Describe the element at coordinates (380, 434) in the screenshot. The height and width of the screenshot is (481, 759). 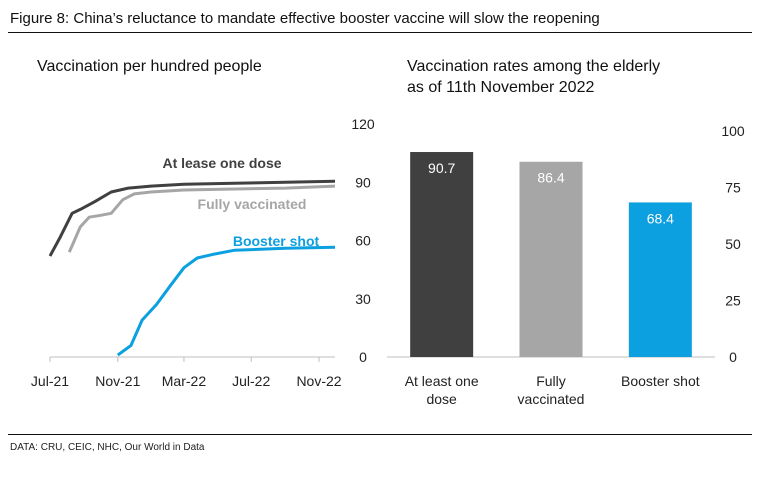
I see `bottom-divider` at that location.